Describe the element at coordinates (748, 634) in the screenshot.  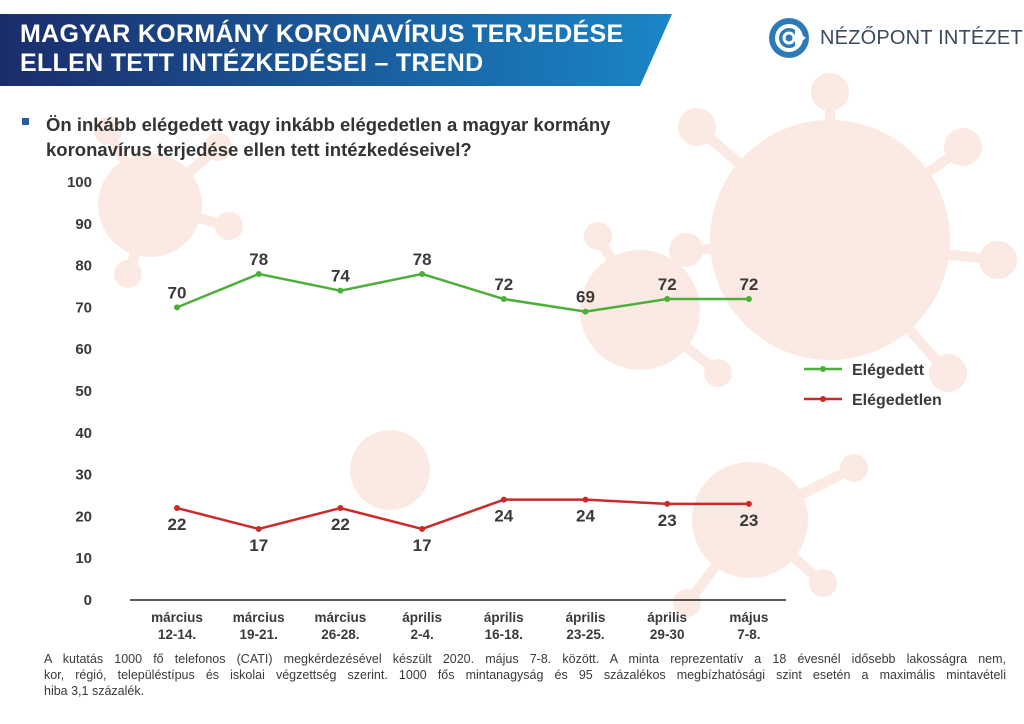
I see `x-tick-label: 7-8.` at that location.